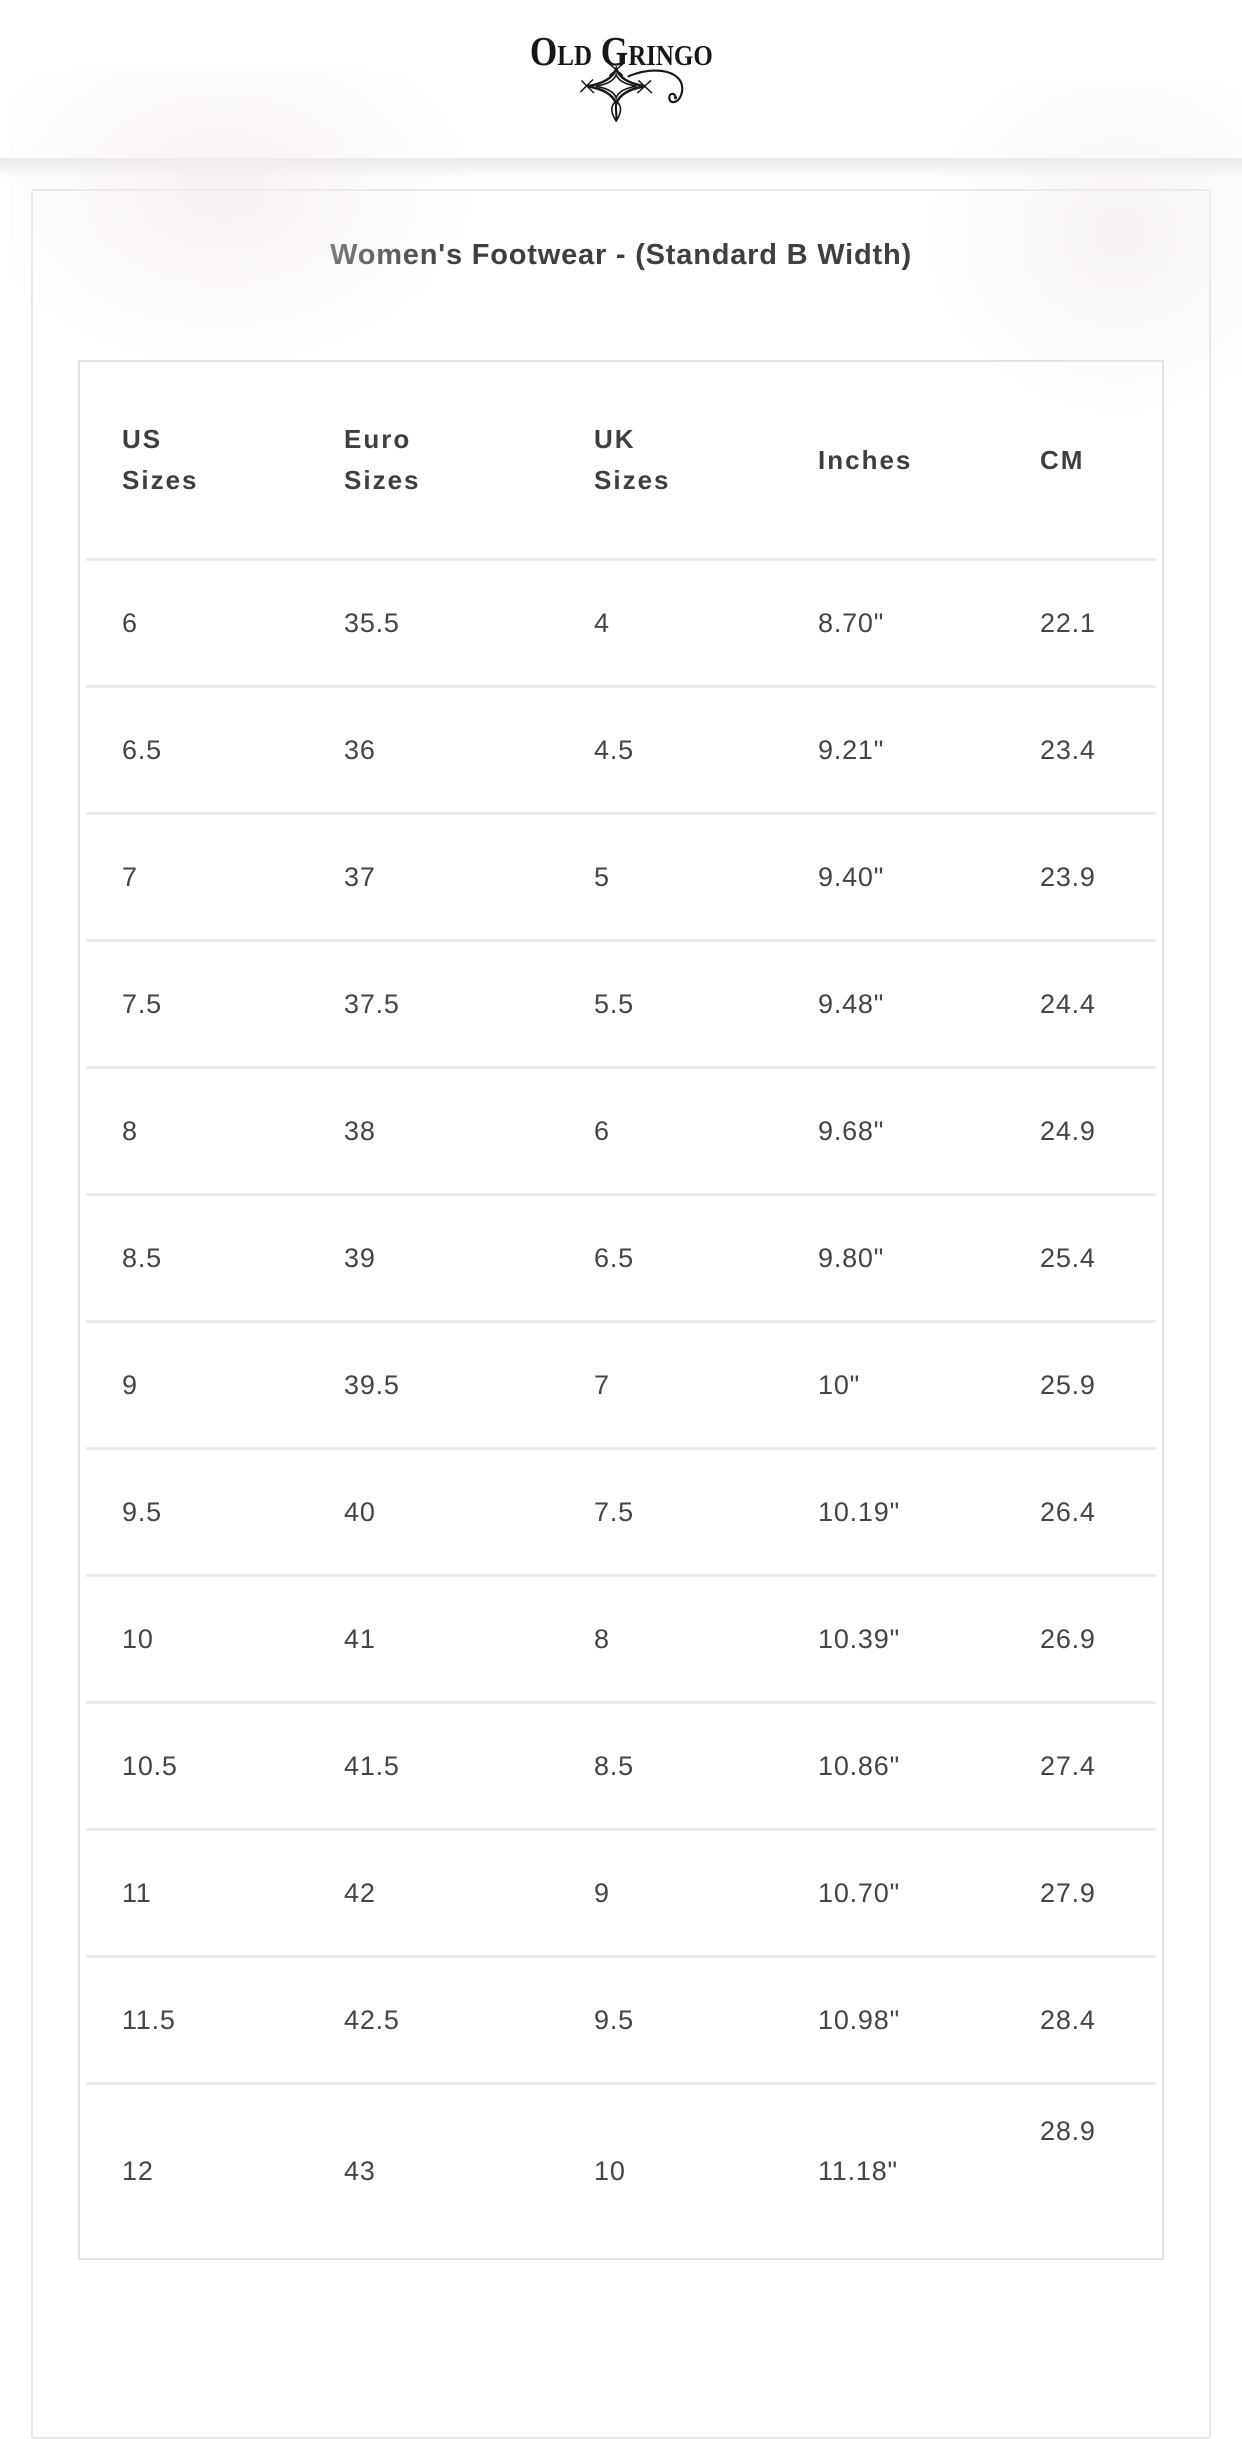 The height and width of the screenshot is (2439, 1242). I want to click on table-cell: 41, so click(433, 1640).